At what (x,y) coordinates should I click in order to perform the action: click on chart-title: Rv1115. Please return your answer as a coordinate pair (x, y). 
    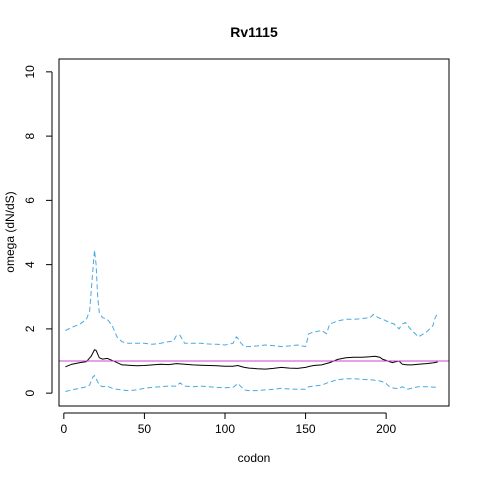
    Looking at the image, I should click on (254, 32).